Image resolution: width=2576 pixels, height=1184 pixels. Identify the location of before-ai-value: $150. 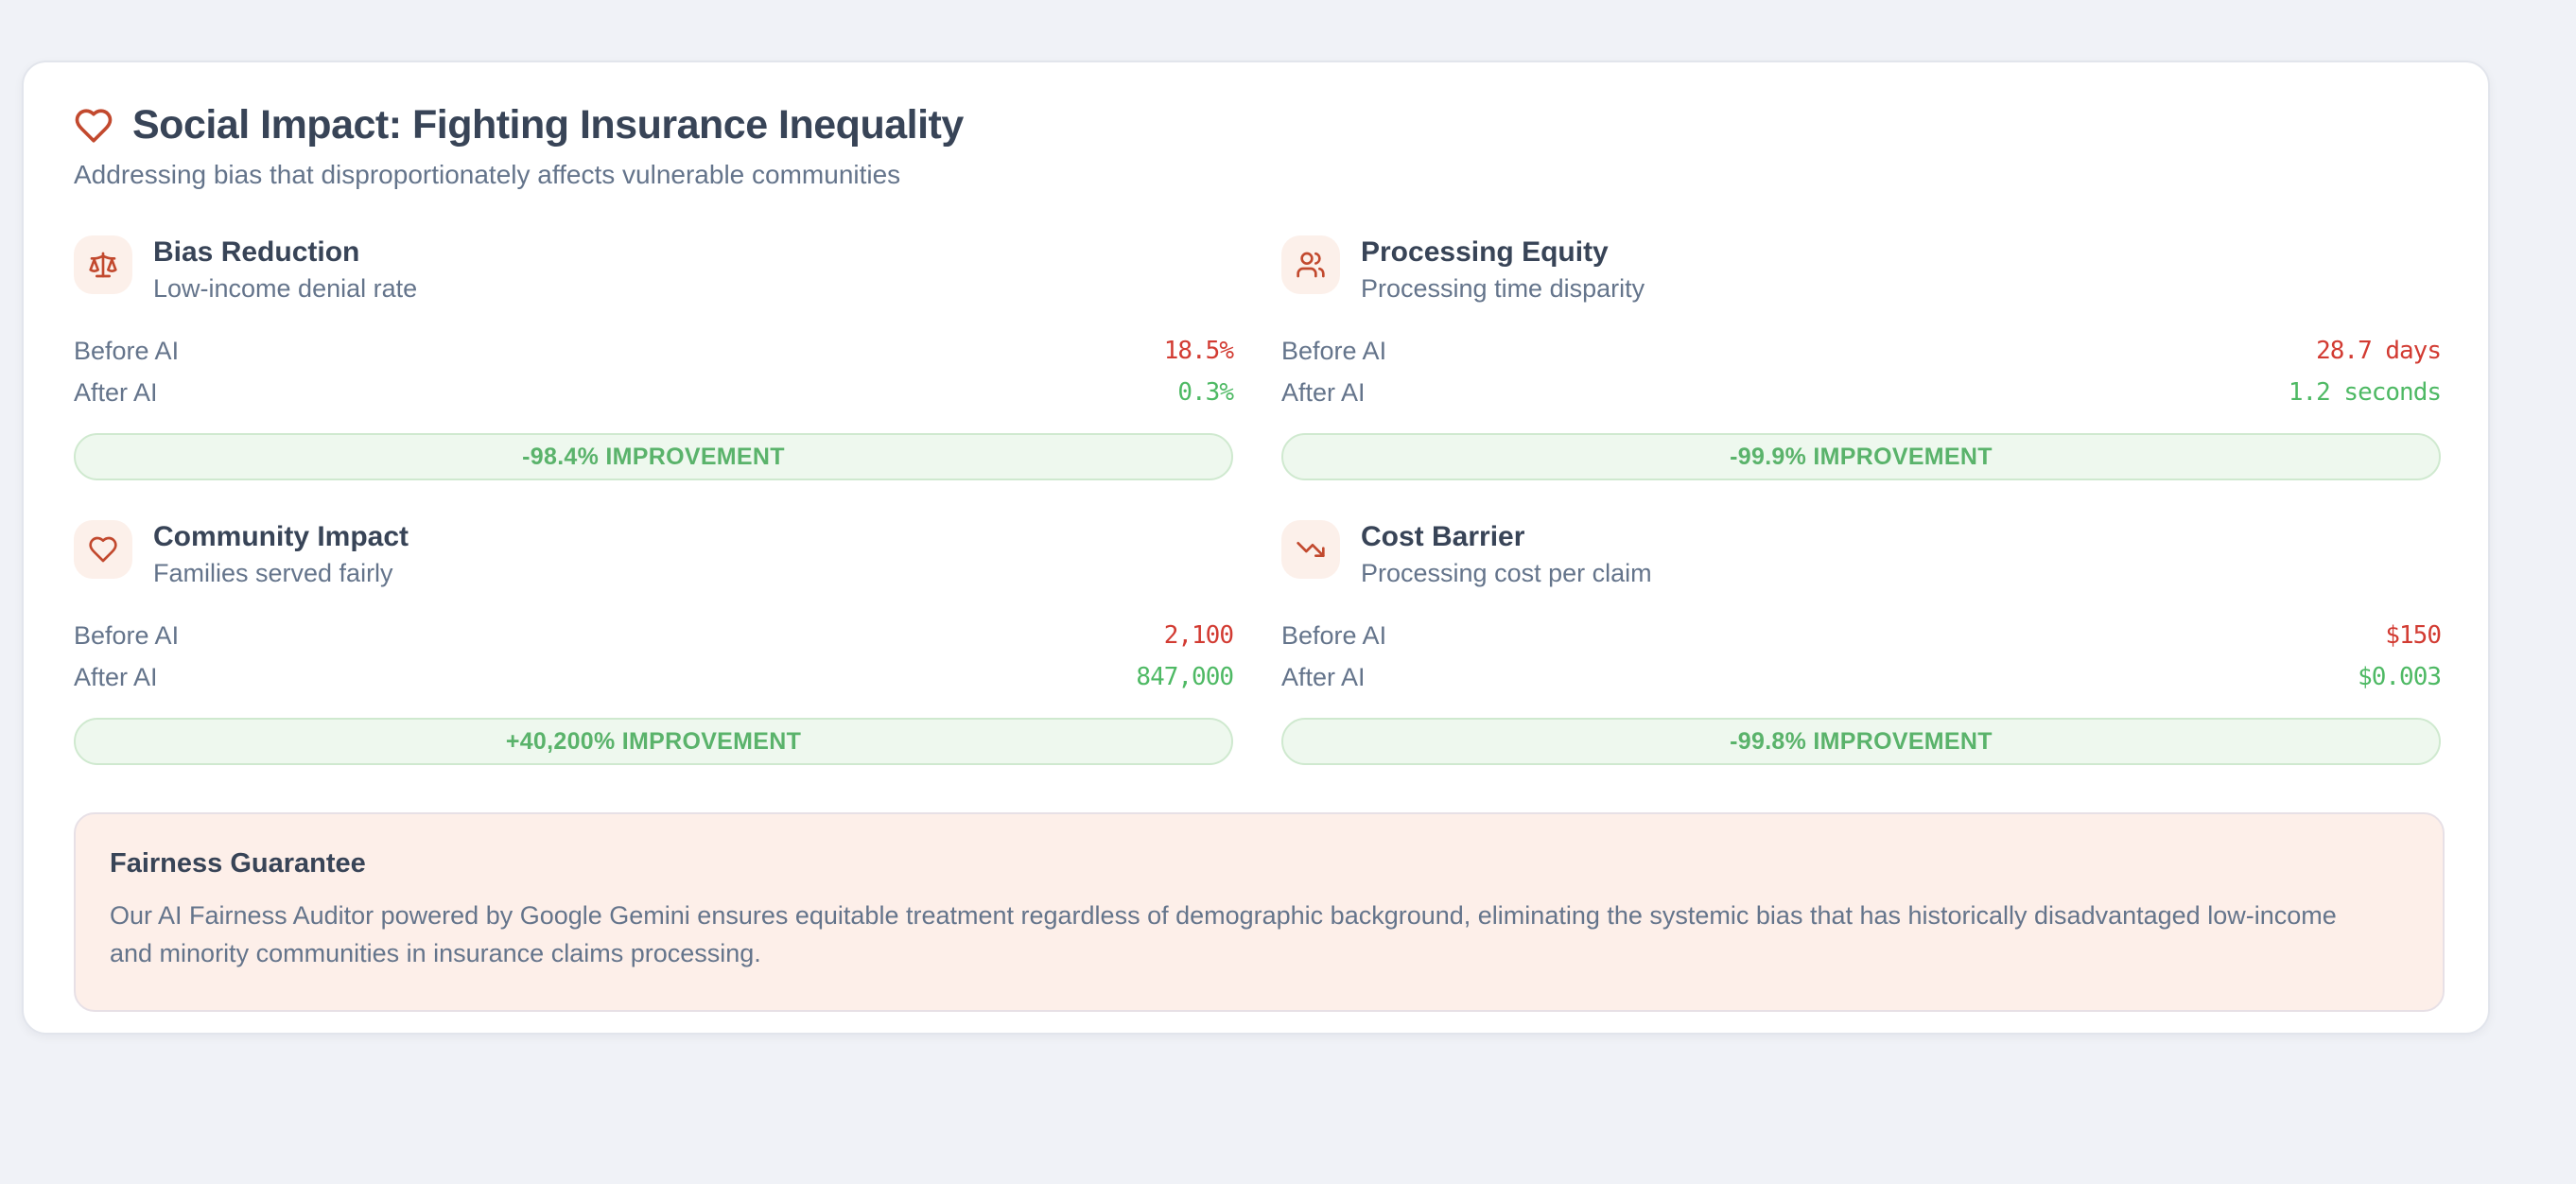
(2413, 635).